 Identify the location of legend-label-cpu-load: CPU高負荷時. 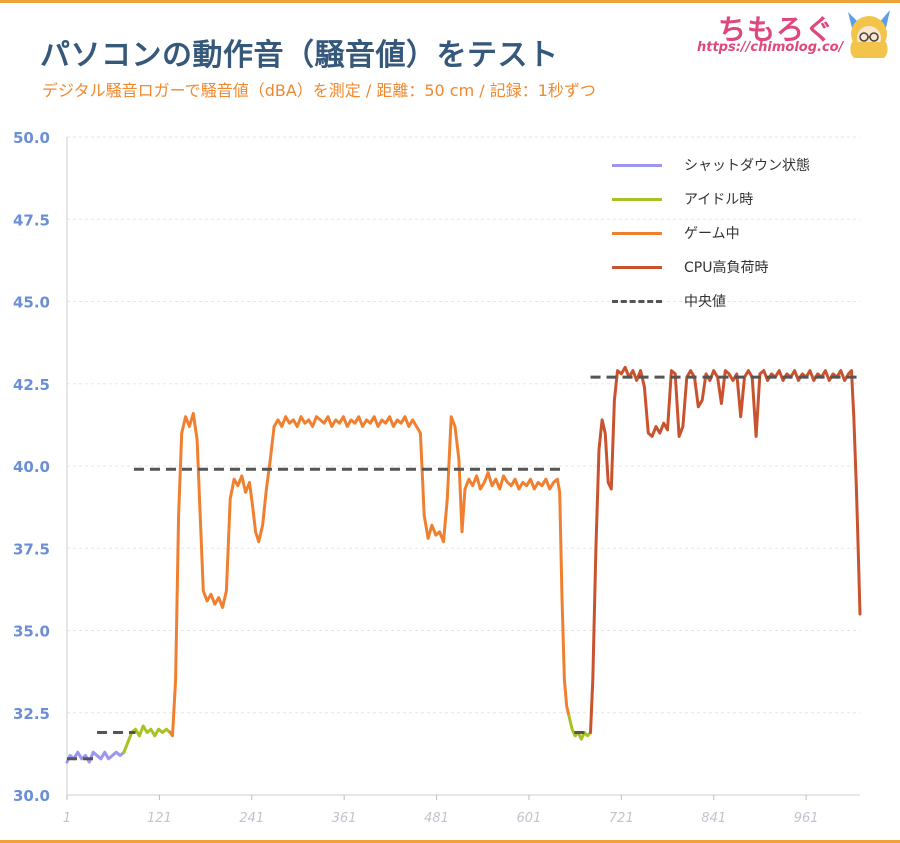
(726, 268).